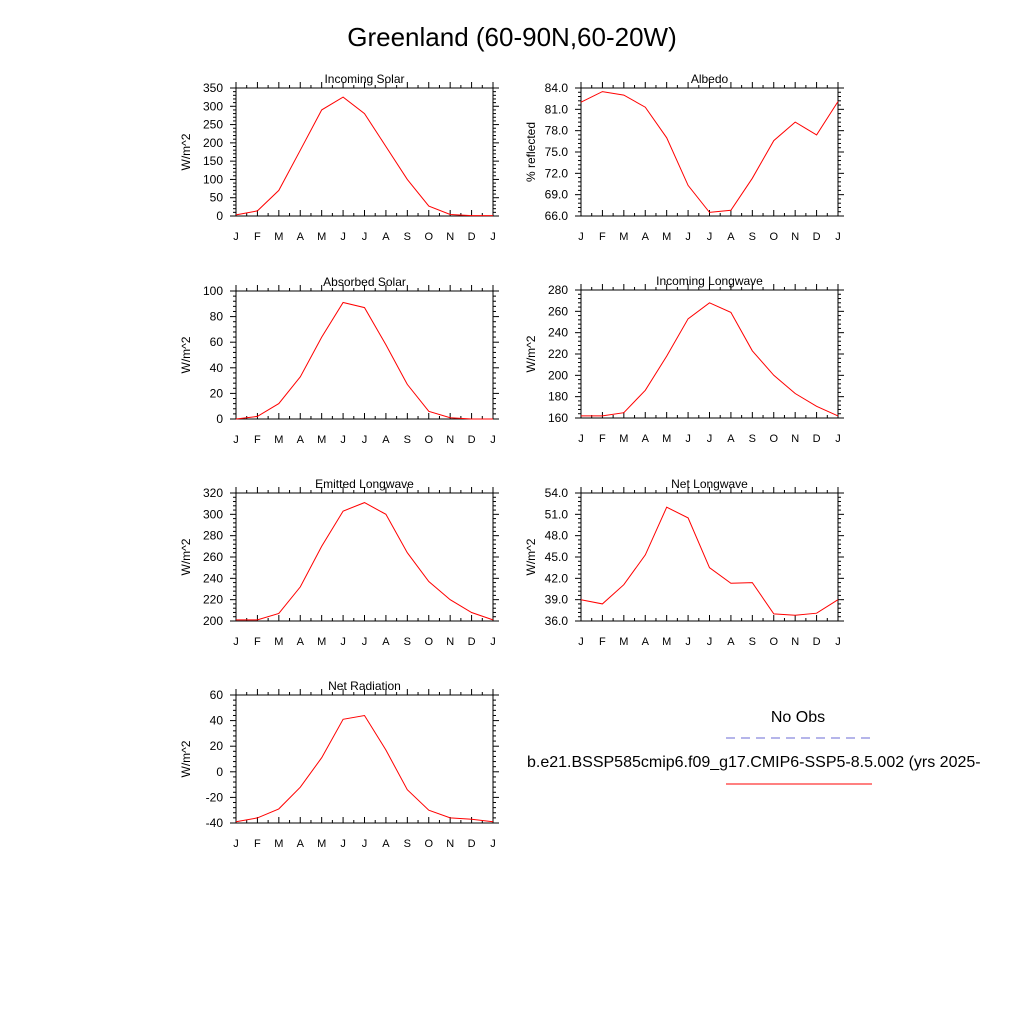 Image resolution: width=1024 pixels, height=1024 pixels. What do you see at coordinates (213, 161) in the screenshot?
I see `y-tick-label: 150` at bounding box center [213, 161].